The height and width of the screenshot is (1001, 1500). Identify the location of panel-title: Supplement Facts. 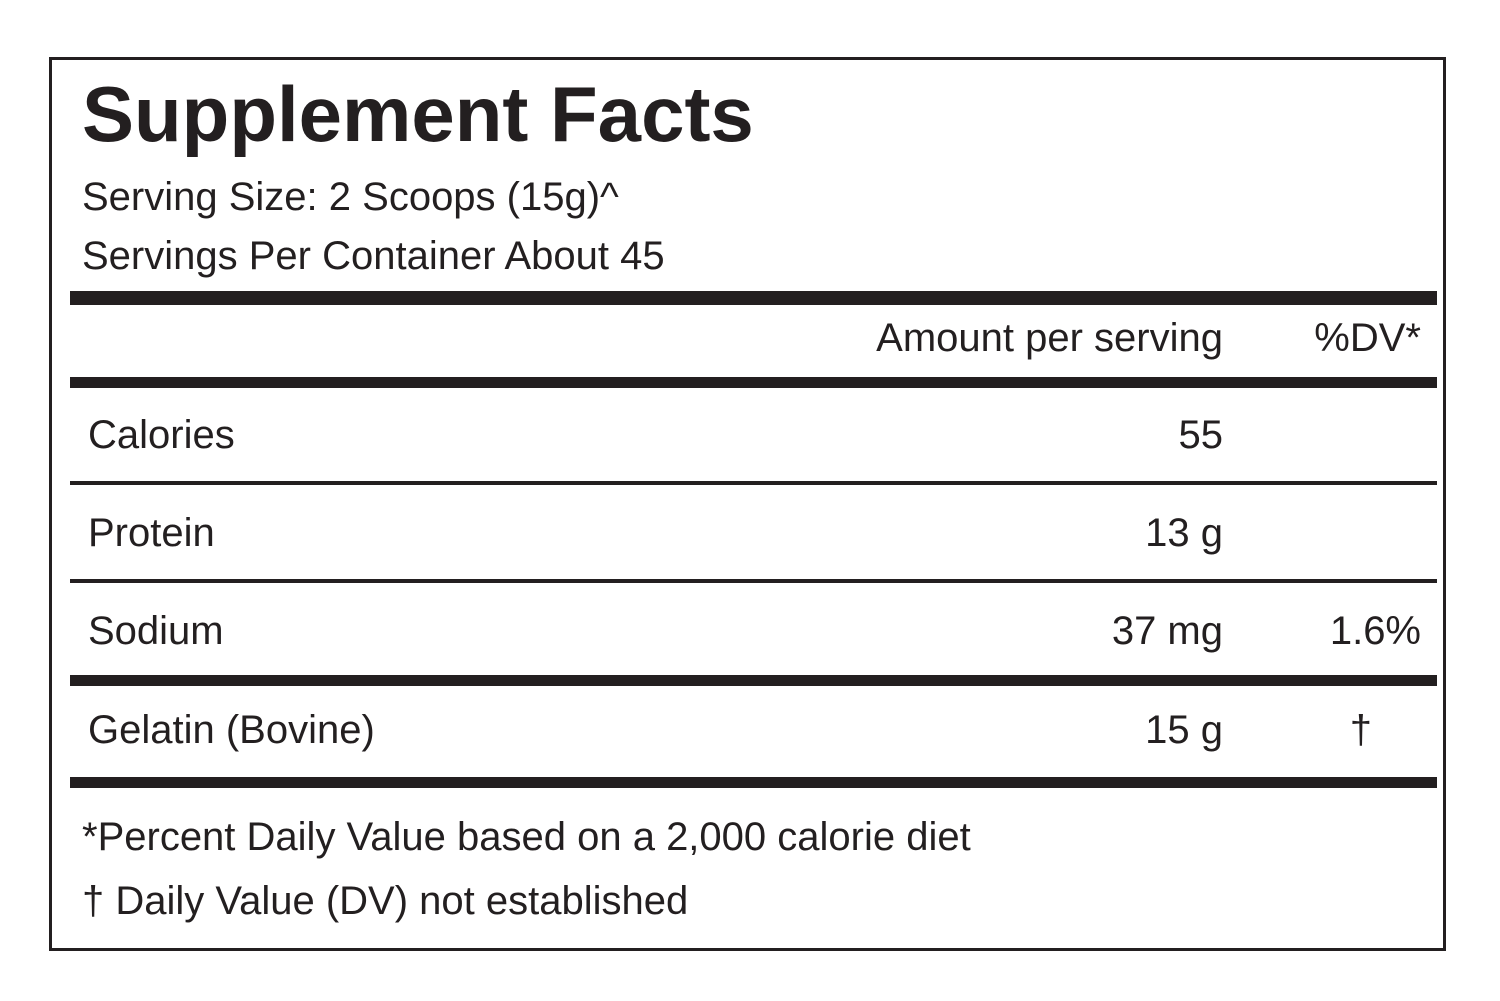
(418, 114).